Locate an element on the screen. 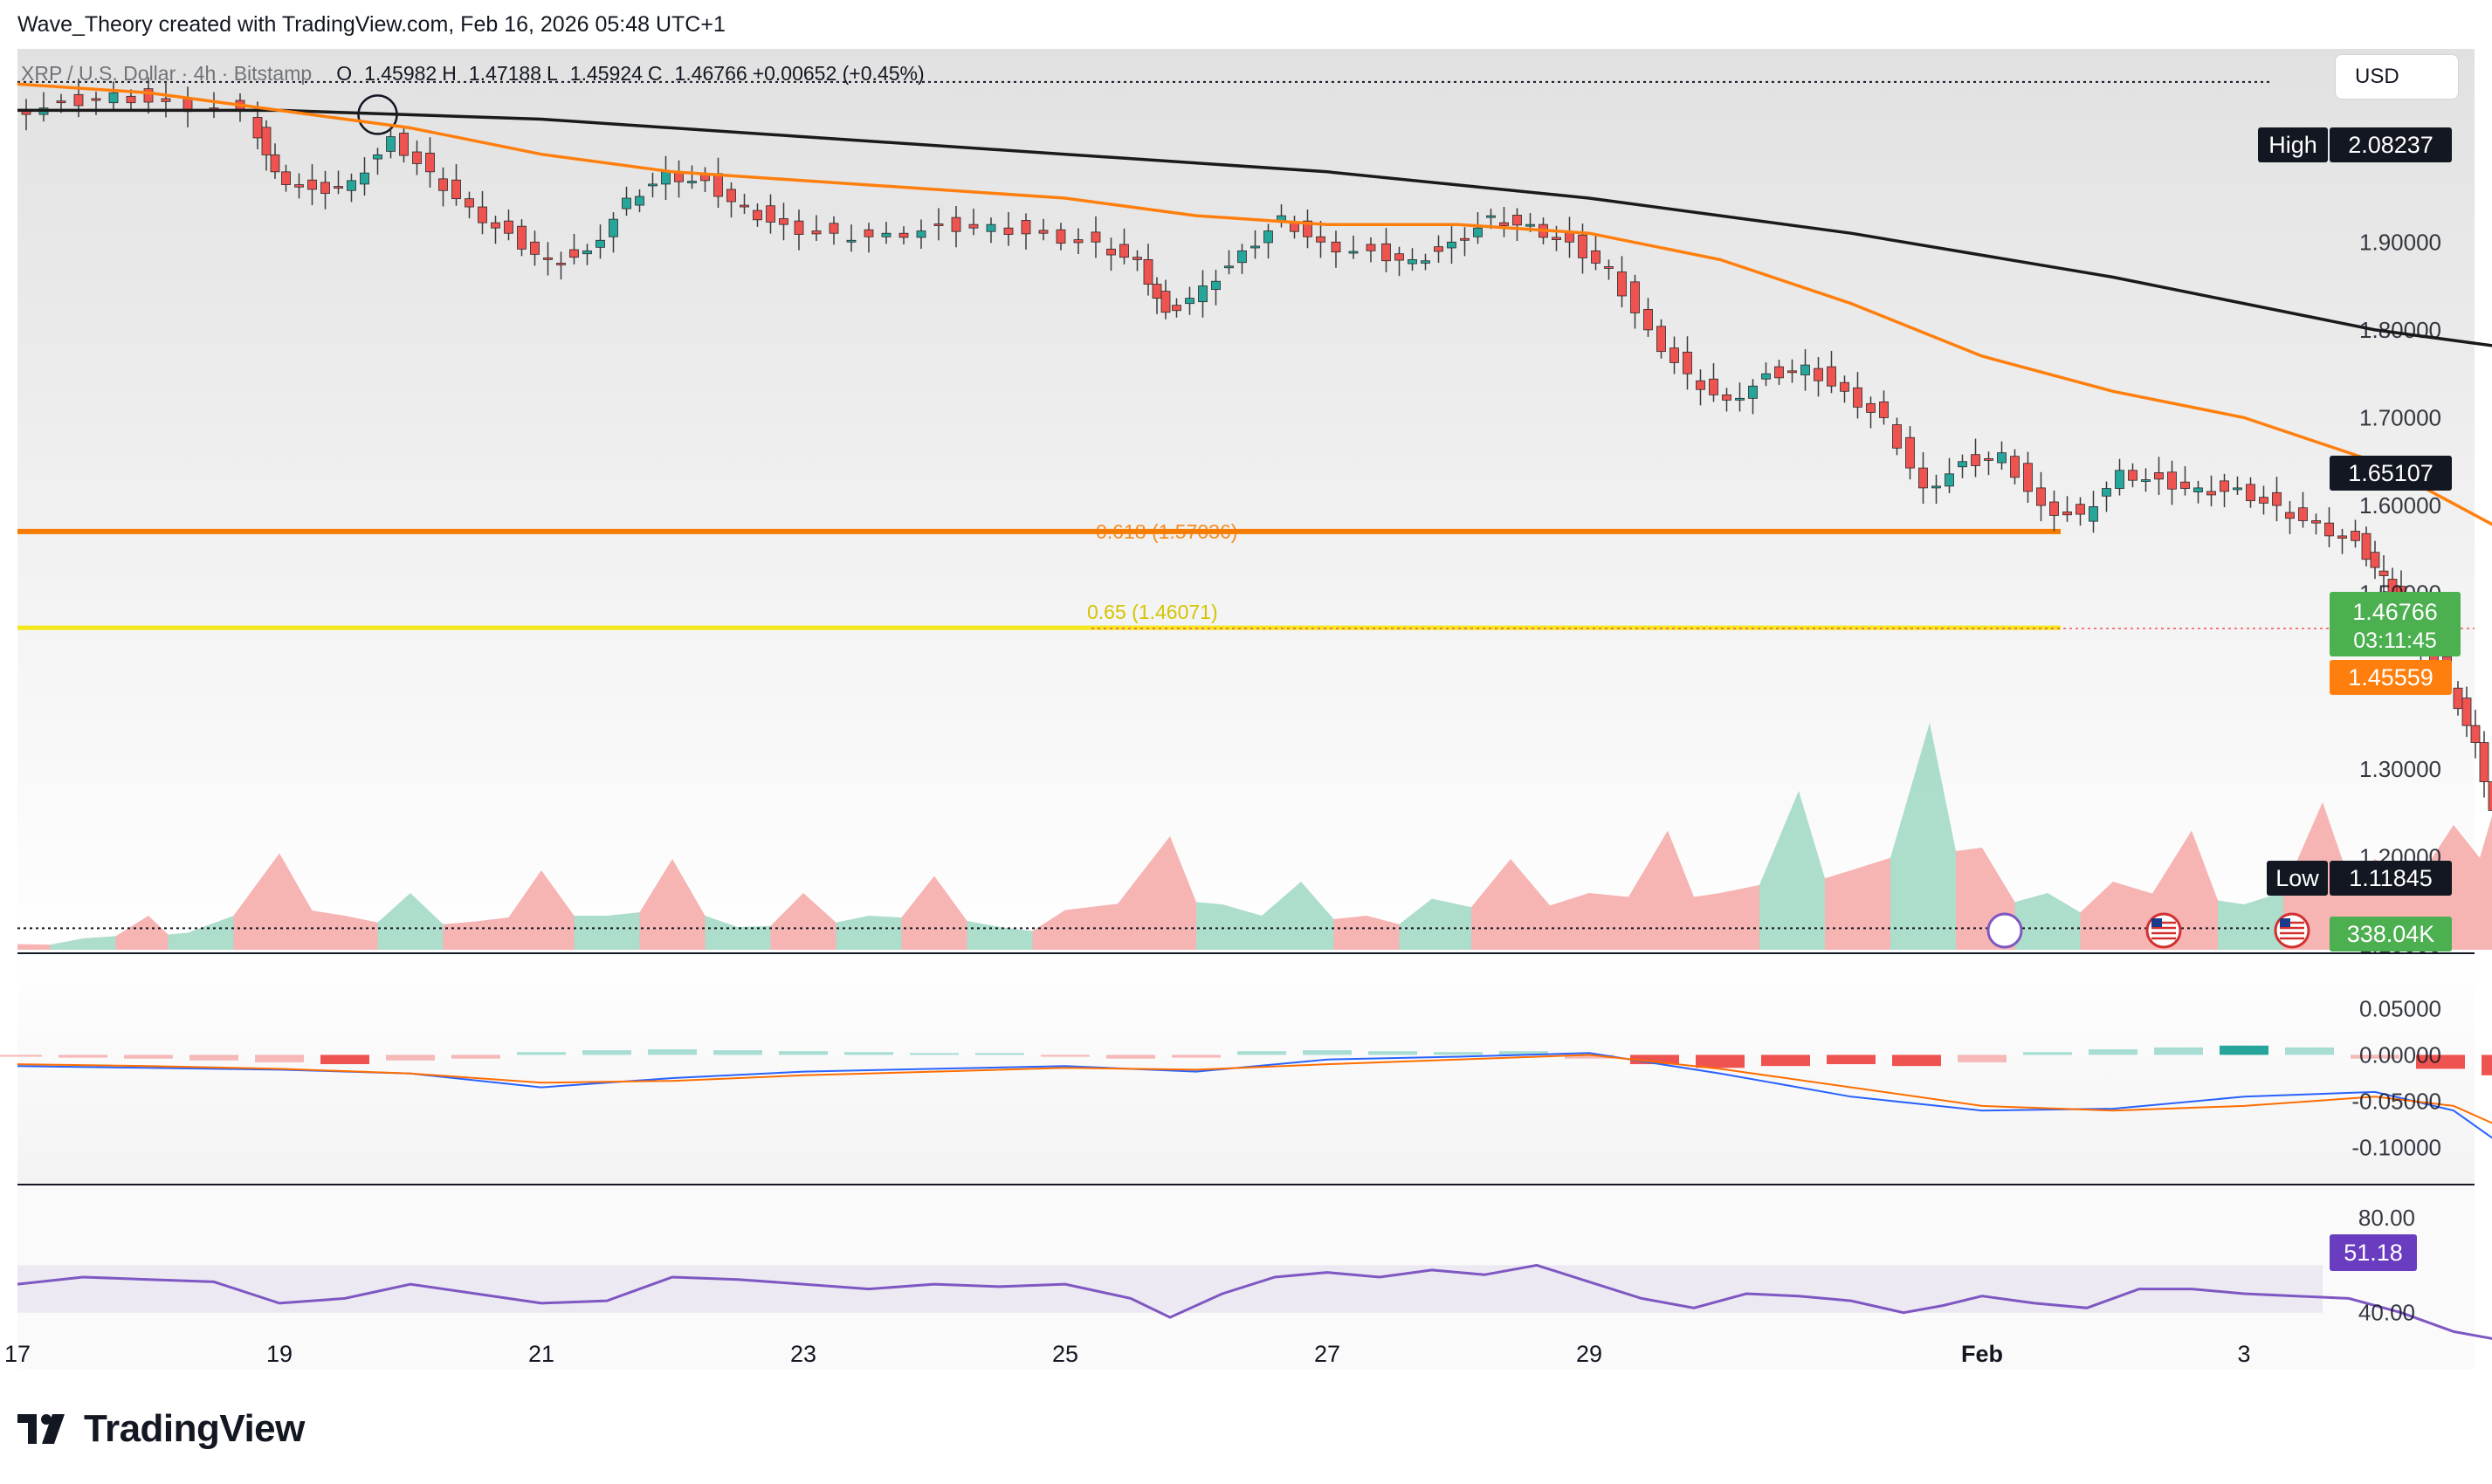  time-axis-label: 19 is located at coordinates (279, 1354).